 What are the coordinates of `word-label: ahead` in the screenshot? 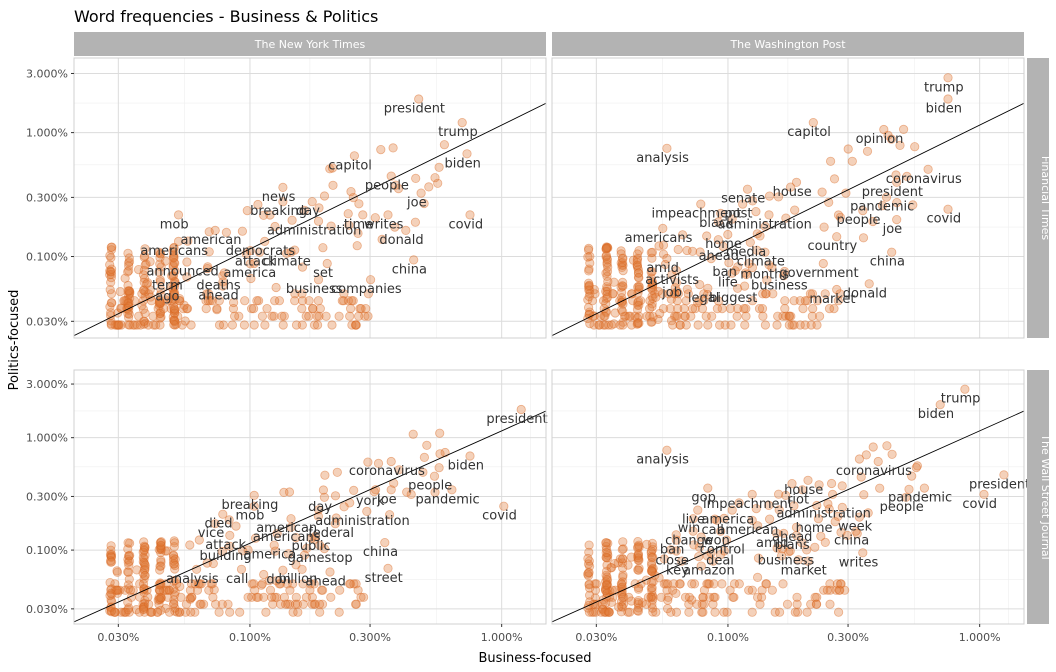 It's located at (719, 256).